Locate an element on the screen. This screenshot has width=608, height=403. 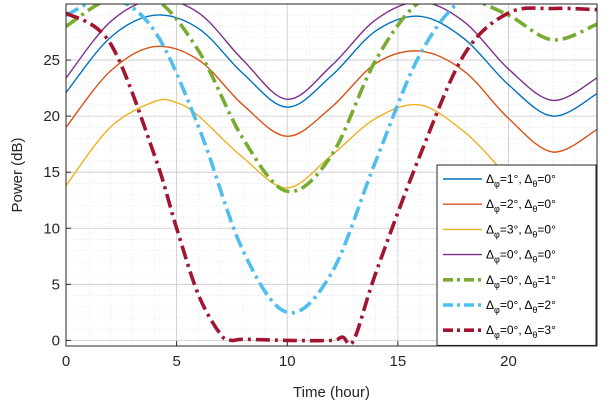
legend-entry: Δφ=0°, Δθ=2° is located at coordinates (521, 306).